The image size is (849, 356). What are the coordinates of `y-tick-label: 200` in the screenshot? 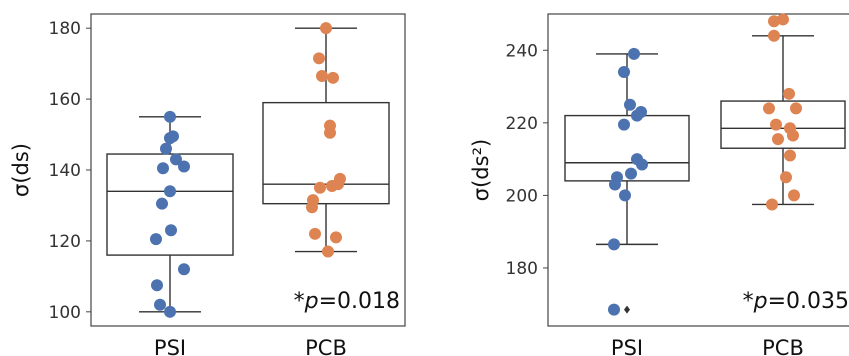 It's located at (522, 196).